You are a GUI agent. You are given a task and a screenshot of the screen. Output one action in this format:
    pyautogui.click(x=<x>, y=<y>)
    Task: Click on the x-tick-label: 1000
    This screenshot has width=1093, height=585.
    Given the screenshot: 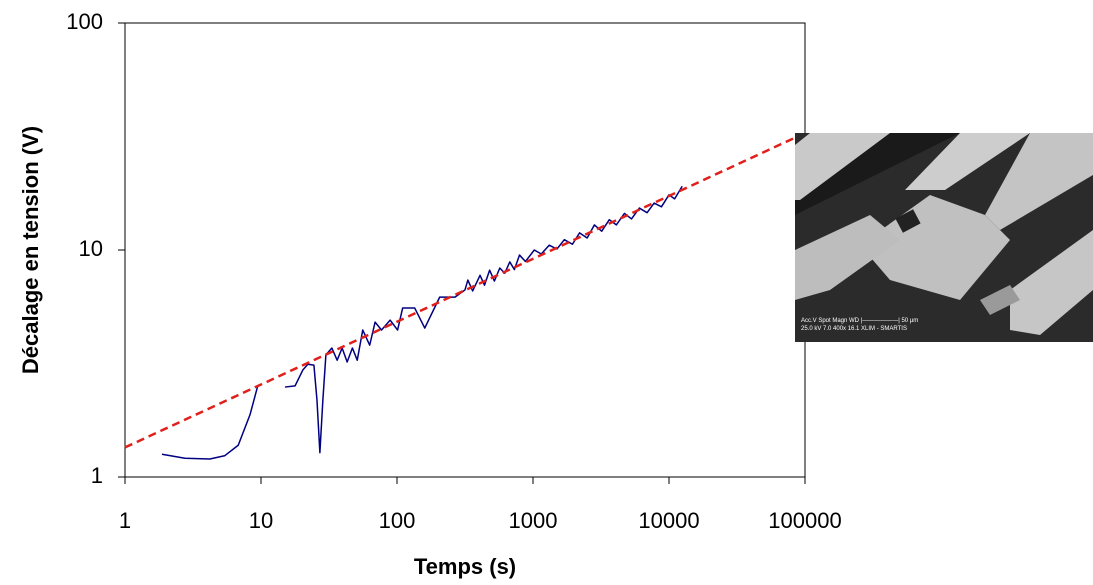 What is the action you would take?
    pyautogui.click(x=533, y=520)
    